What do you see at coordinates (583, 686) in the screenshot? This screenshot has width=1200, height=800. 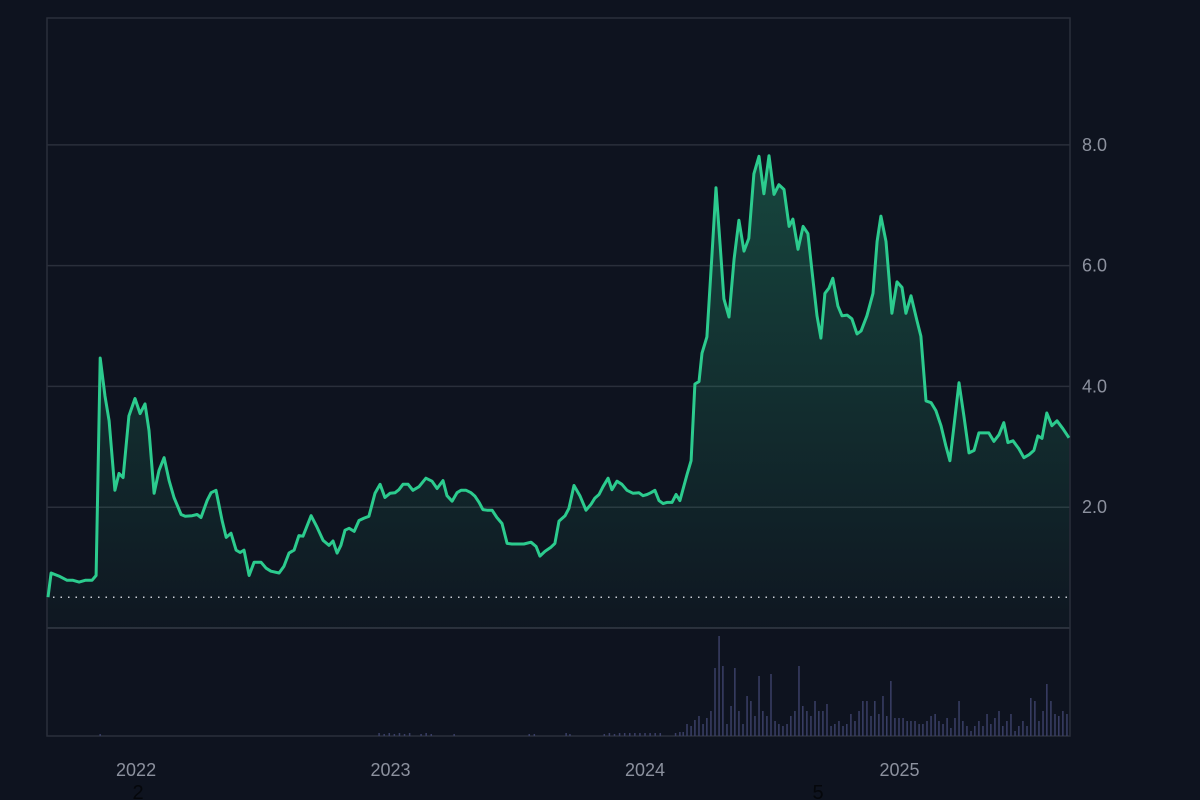 I see `volume-bars` at bounding box center [583, 686].